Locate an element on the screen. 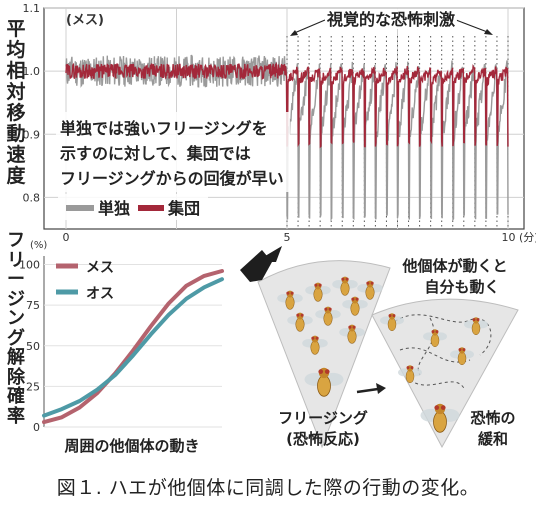  stimulus-callout: 視覚的な恐怖刺激 is located at coordinates (391, 22).